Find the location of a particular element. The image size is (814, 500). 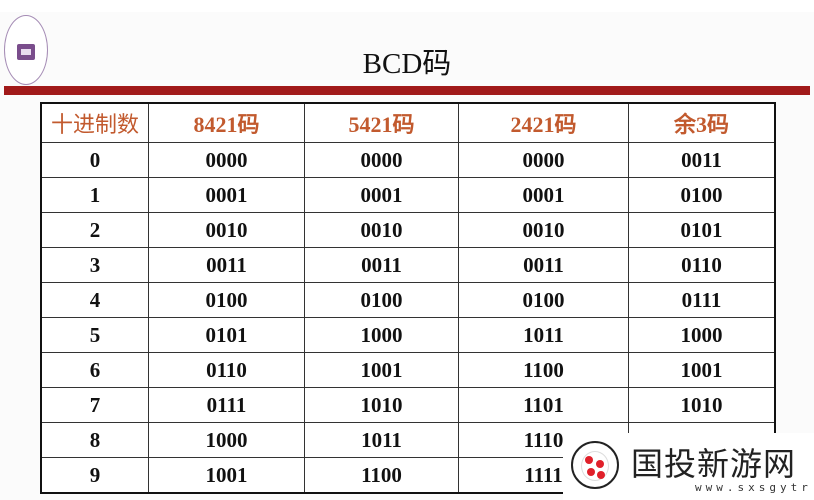

table-row: 1 0001 0001 0001 0100 is located at coordinates (408, 195).